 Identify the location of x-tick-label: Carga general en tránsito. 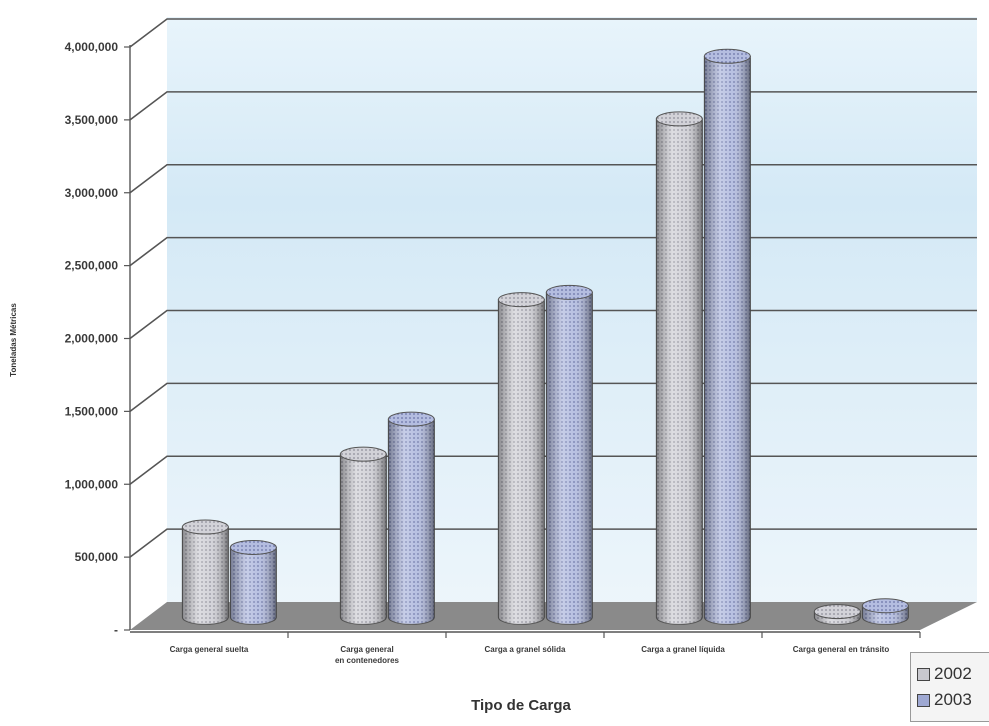
(841, 649).